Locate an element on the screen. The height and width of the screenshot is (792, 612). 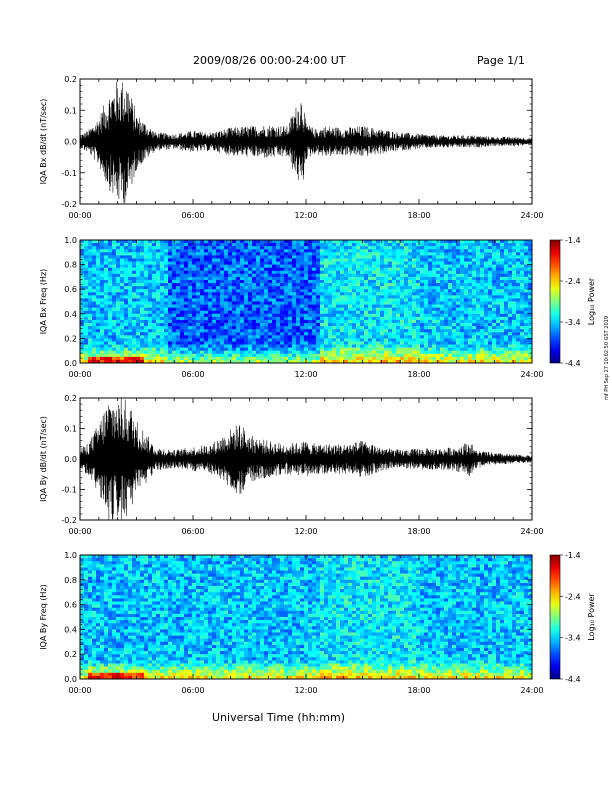
y-tick-label: 0.0 is located at coordinates (70, 363).